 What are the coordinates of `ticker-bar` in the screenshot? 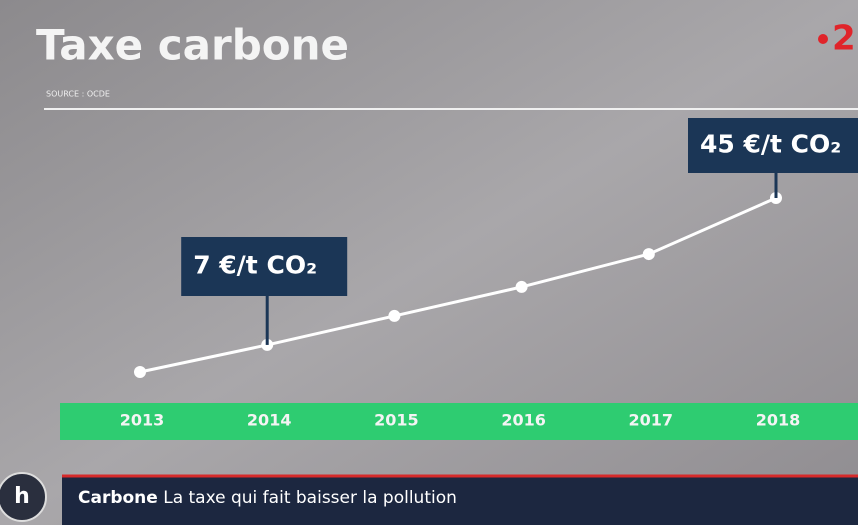 It's located at (460, 500).